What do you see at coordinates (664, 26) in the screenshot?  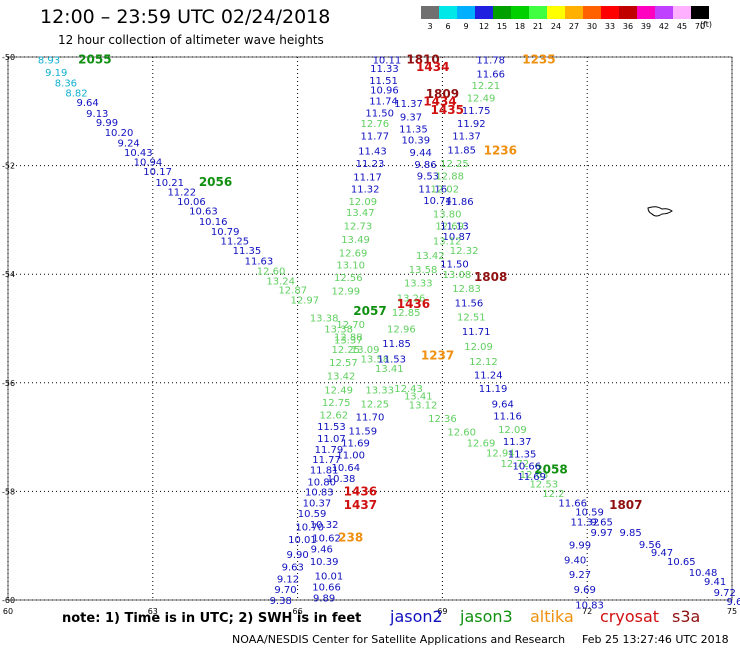 I see `color-scale-label: 42` at bounding box center [664, 26].